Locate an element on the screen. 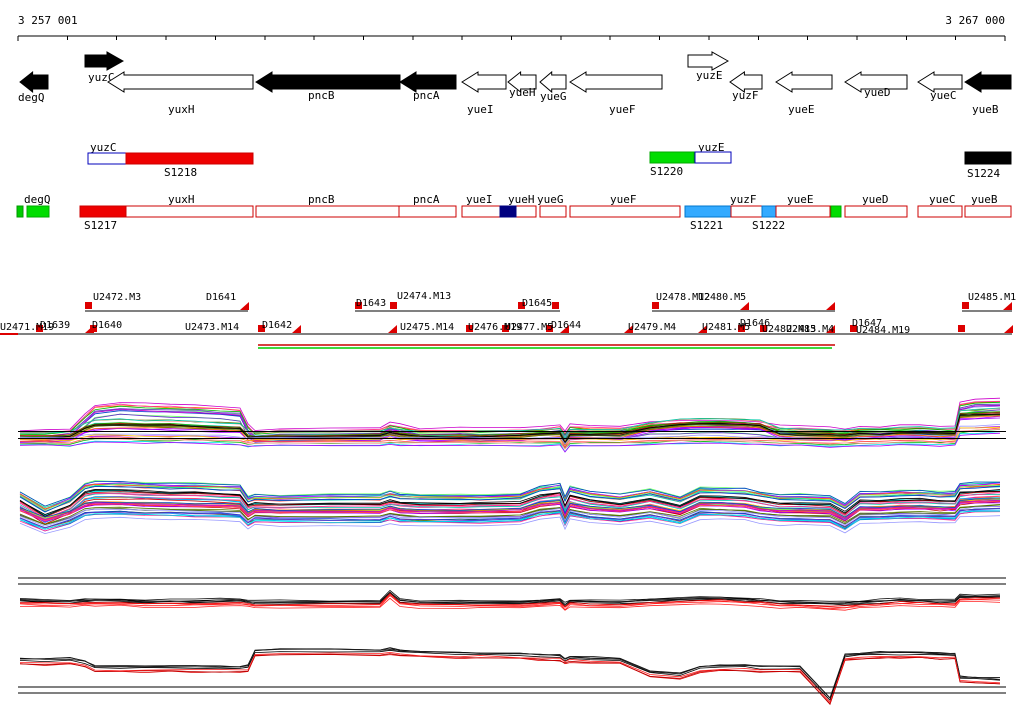 This screenshot has width=1024, height=714. segment-box-S1217 is located at coordinates (103, 211).